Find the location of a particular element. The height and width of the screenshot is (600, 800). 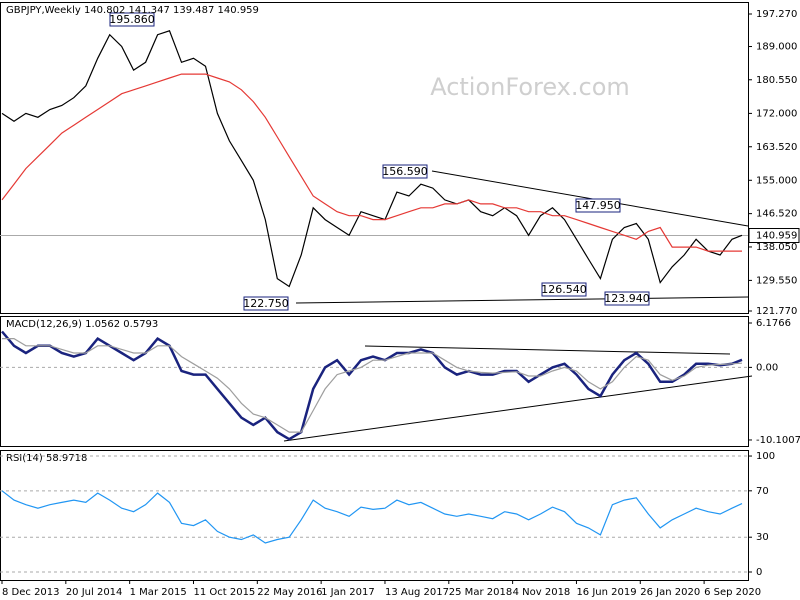

watermark: ActionForex.com is located at coordinates (530, 87).